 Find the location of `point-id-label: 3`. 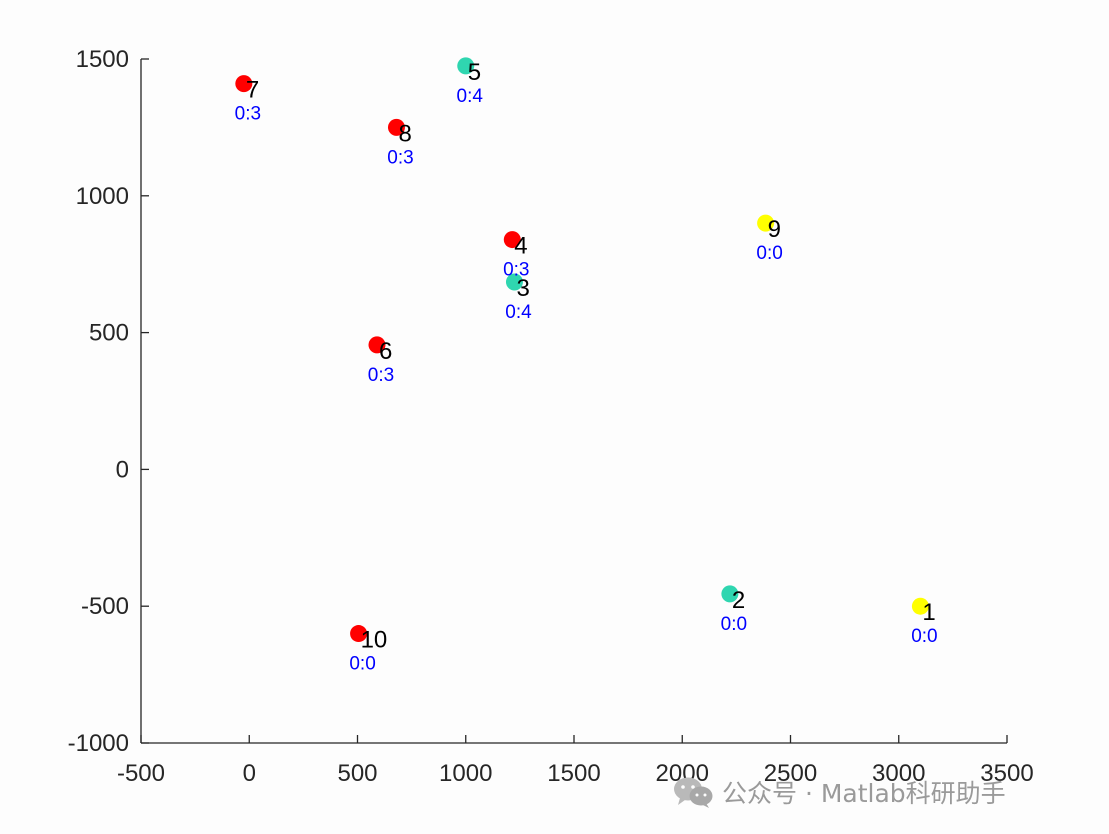

point-id-label: 3 is located at coordinates (522, 288).